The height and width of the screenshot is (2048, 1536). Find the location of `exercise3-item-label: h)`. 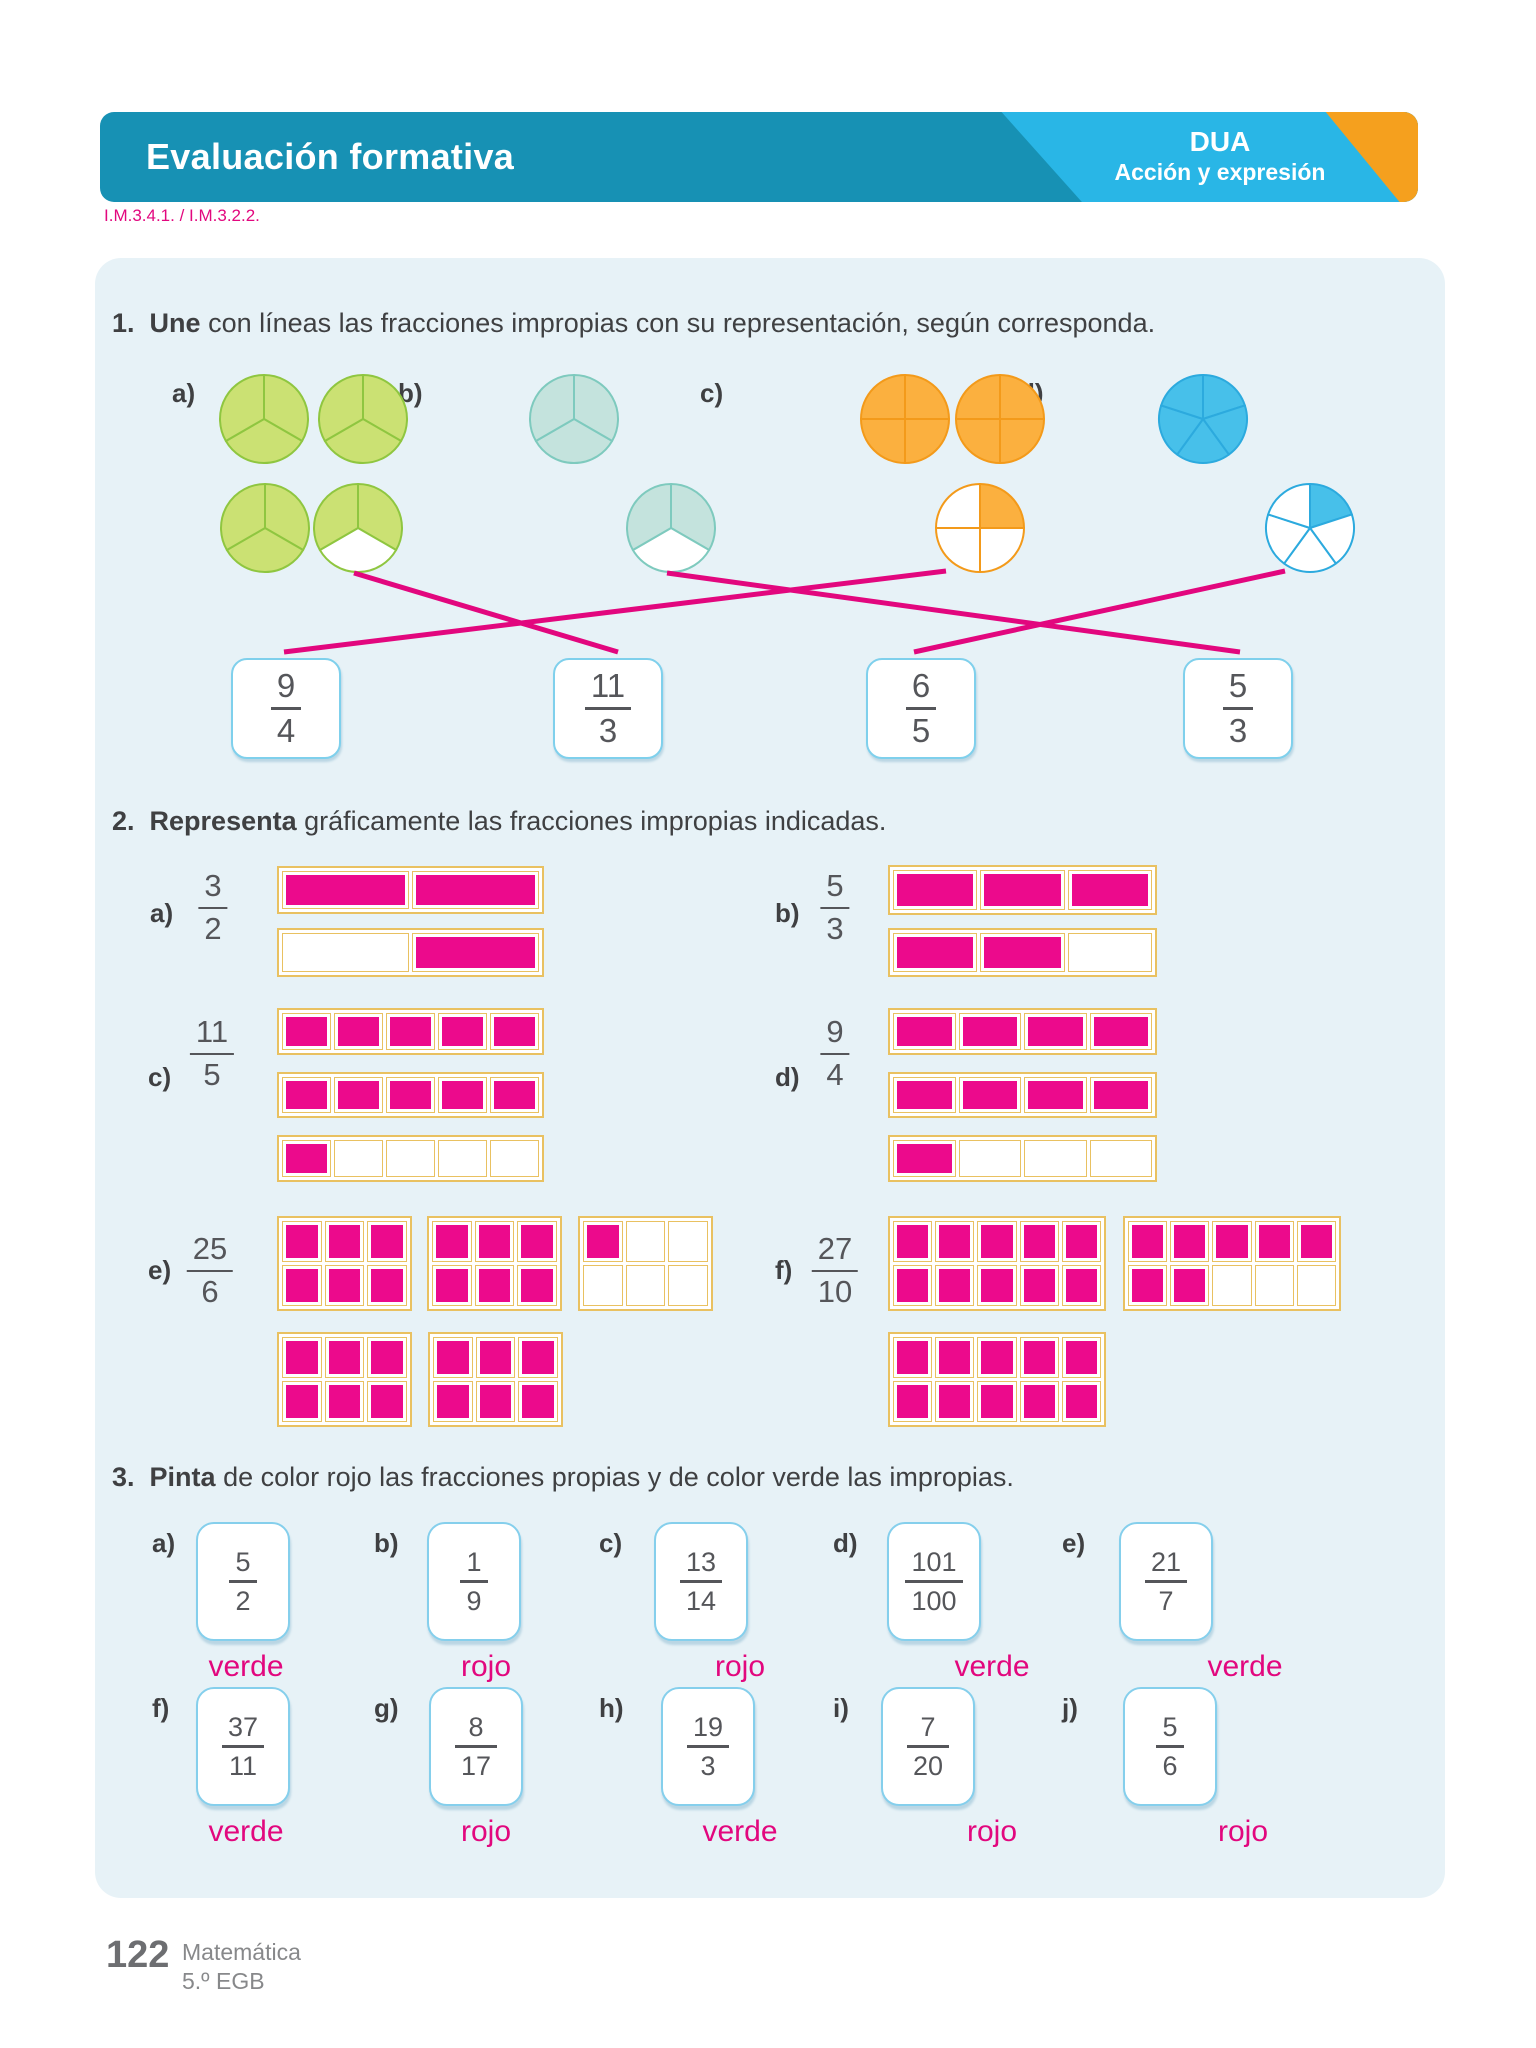

exercise3-item-label: h) is located at coordinates (611, 1708).